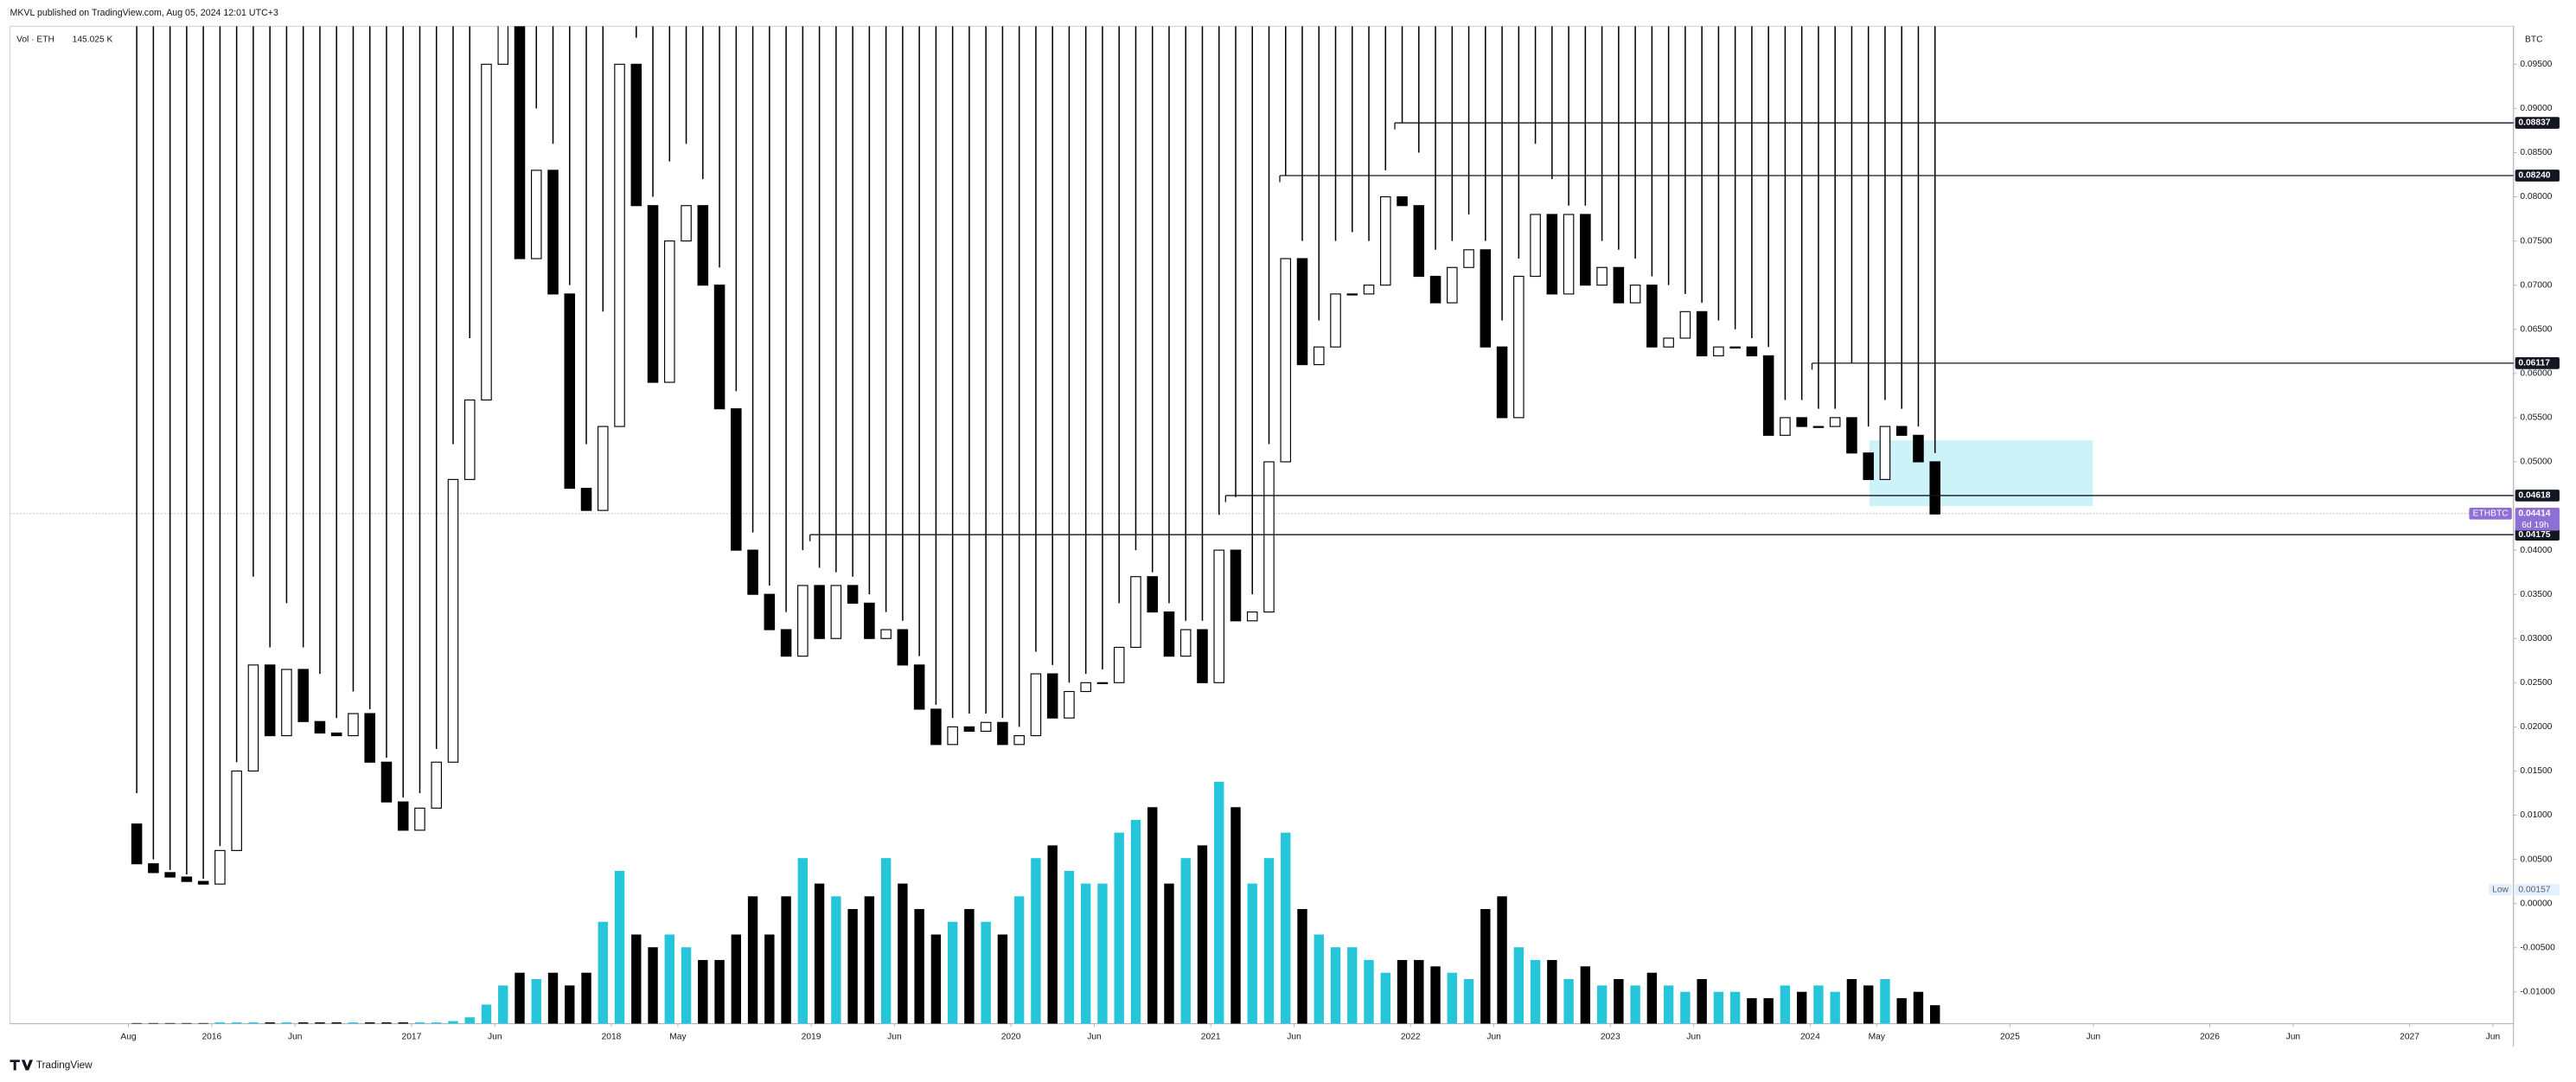 This screenshot has width=2576, height=1082. What do you see at coordinates (2537, 176) in the screenshot?
I see `level-label-box` at bounding box center [2537, 176].